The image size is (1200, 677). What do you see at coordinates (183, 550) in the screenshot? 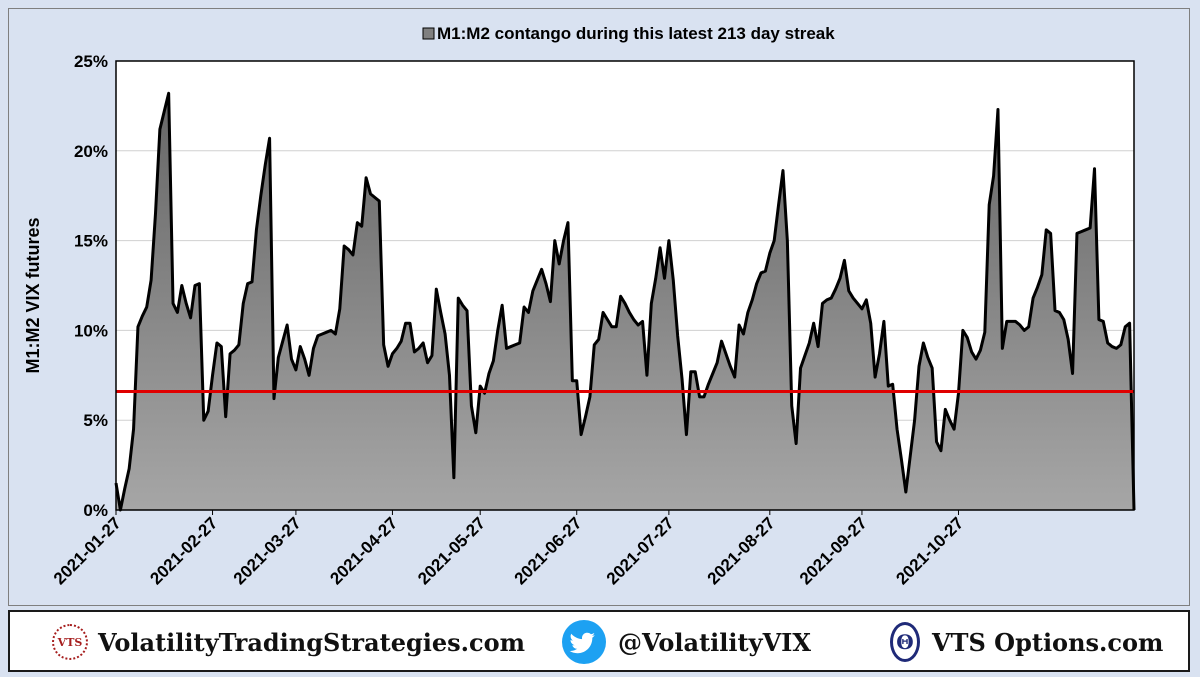
I see `x-tick-label: 2021-02-27` at bounding box center [183, 550].